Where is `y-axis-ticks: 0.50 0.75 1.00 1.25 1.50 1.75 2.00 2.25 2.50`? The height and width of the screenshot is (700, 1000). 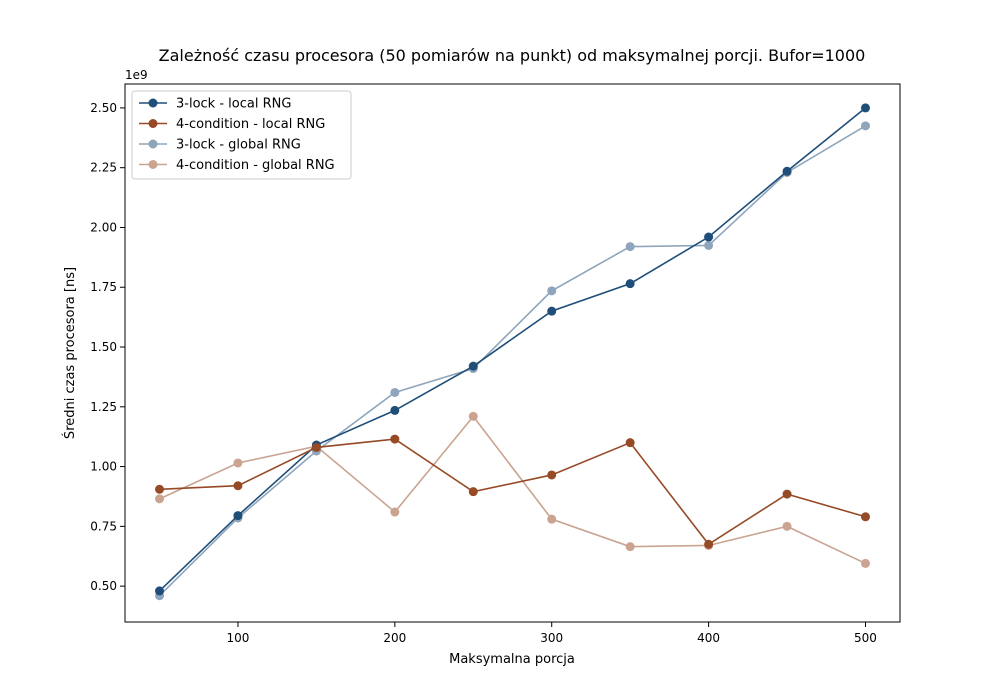
y-axis-ticks: 0.50 0.75 1.00 1.25 1.50 1.75 2.00 2.25 2.50 is located at coordinates (107, 347).